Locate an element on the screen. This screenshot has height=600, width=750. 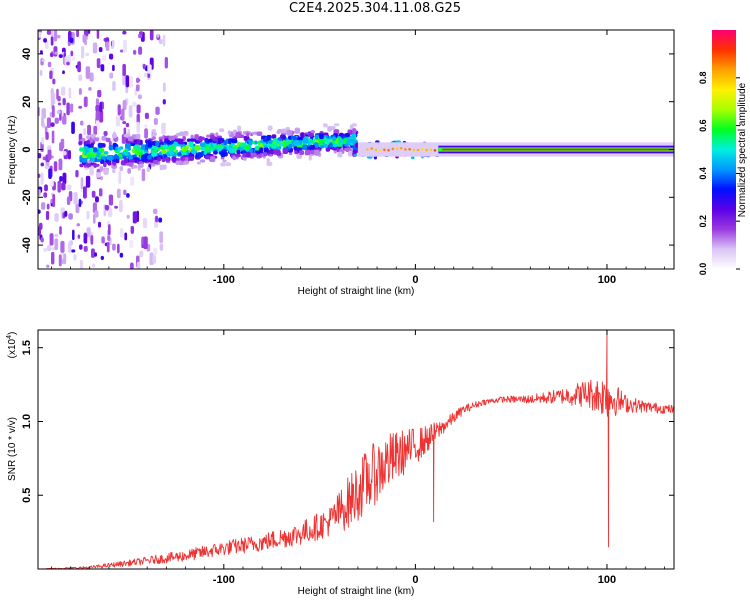
spectrogram-xtick-label: -100 is located at coordinates (224, 280).